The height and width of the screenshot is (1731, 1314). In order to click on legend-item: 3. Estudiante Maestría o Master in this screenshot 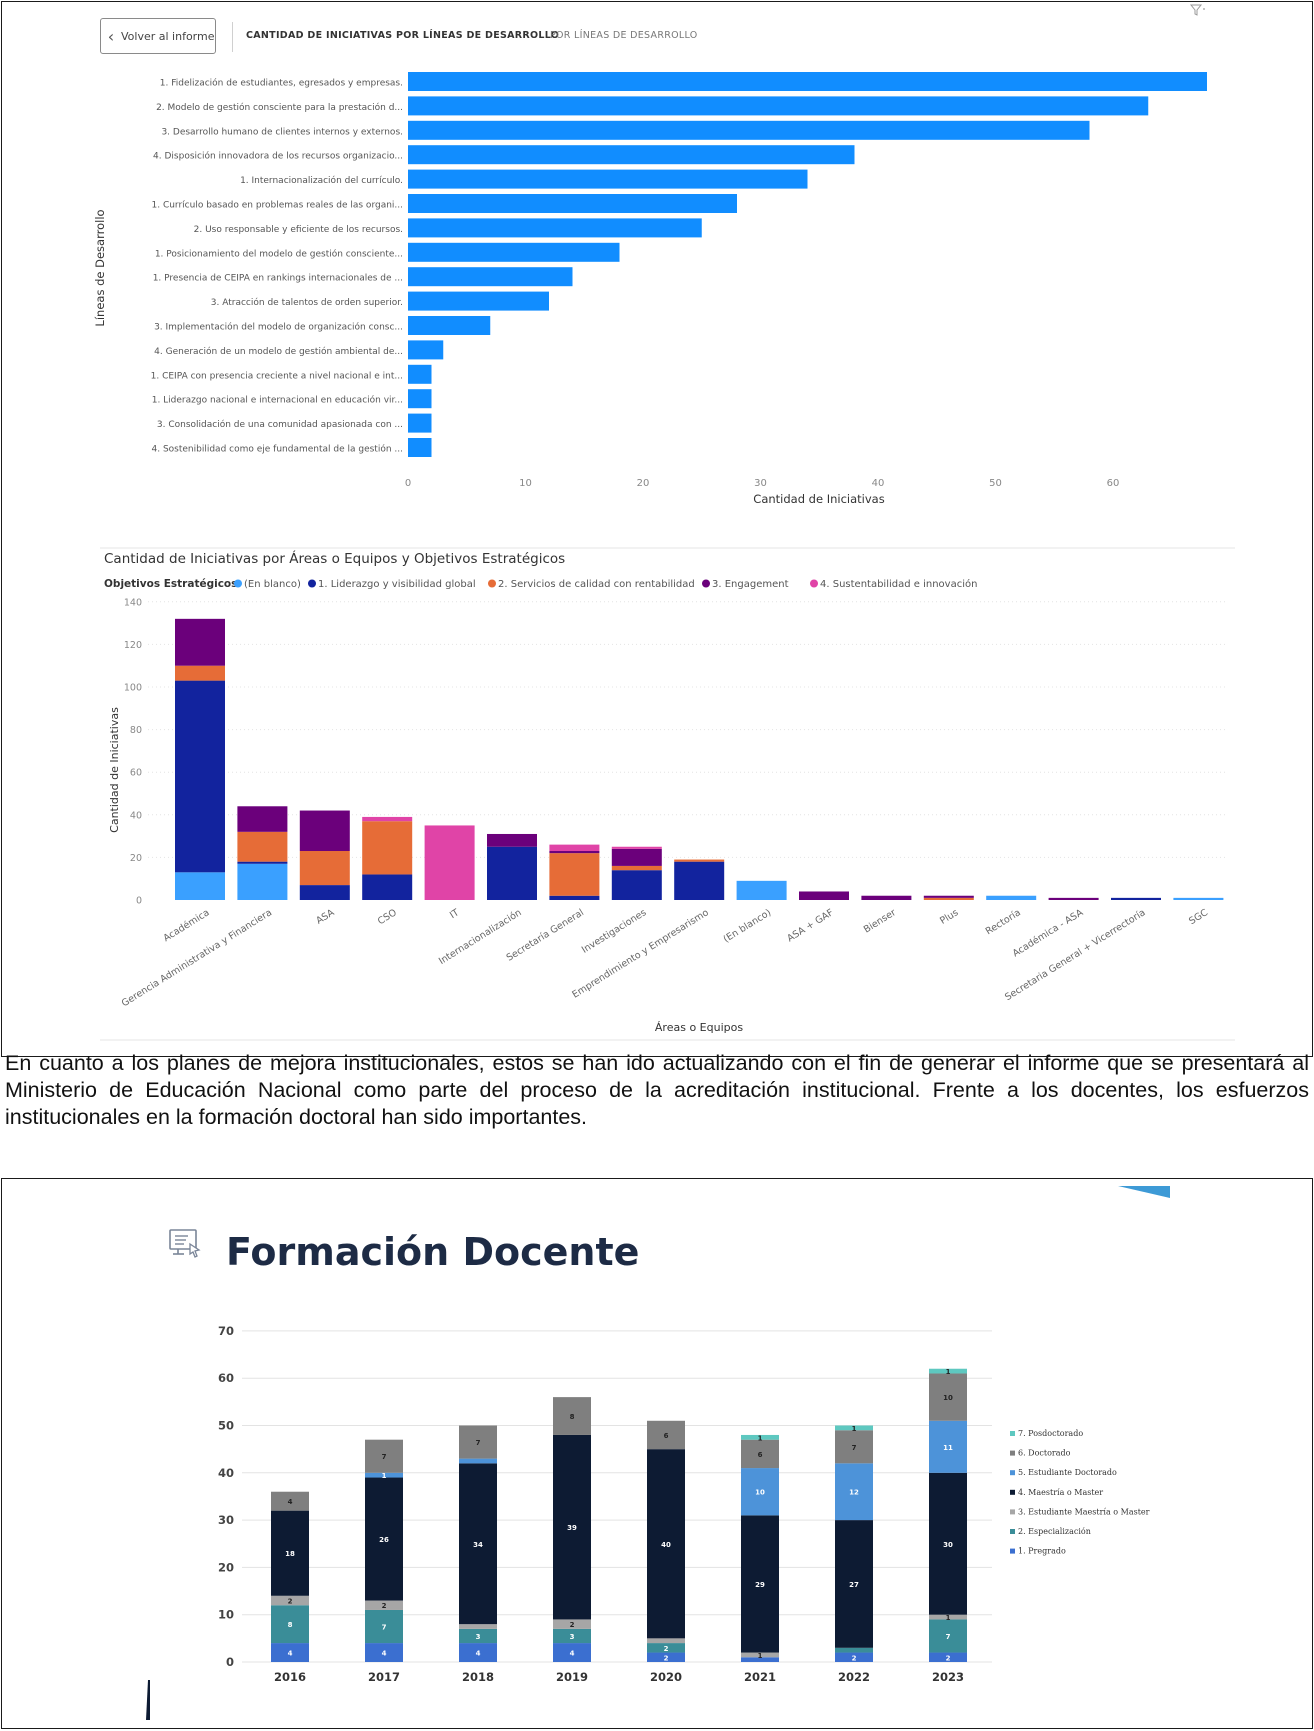, I will do `click(1084, 1511)`.